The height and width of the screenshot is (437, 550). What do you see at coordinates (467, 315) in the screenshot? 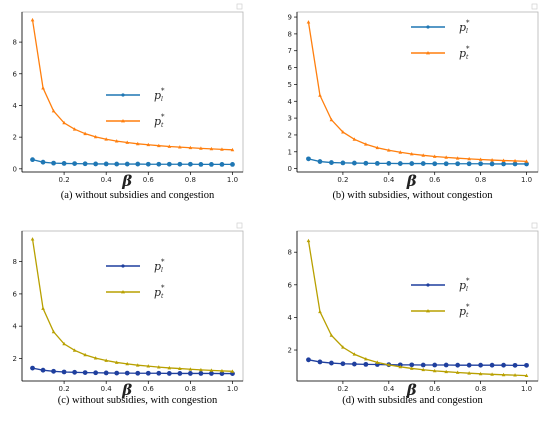
I see `legend-sub-t: t` at bounding box center [467, 315].